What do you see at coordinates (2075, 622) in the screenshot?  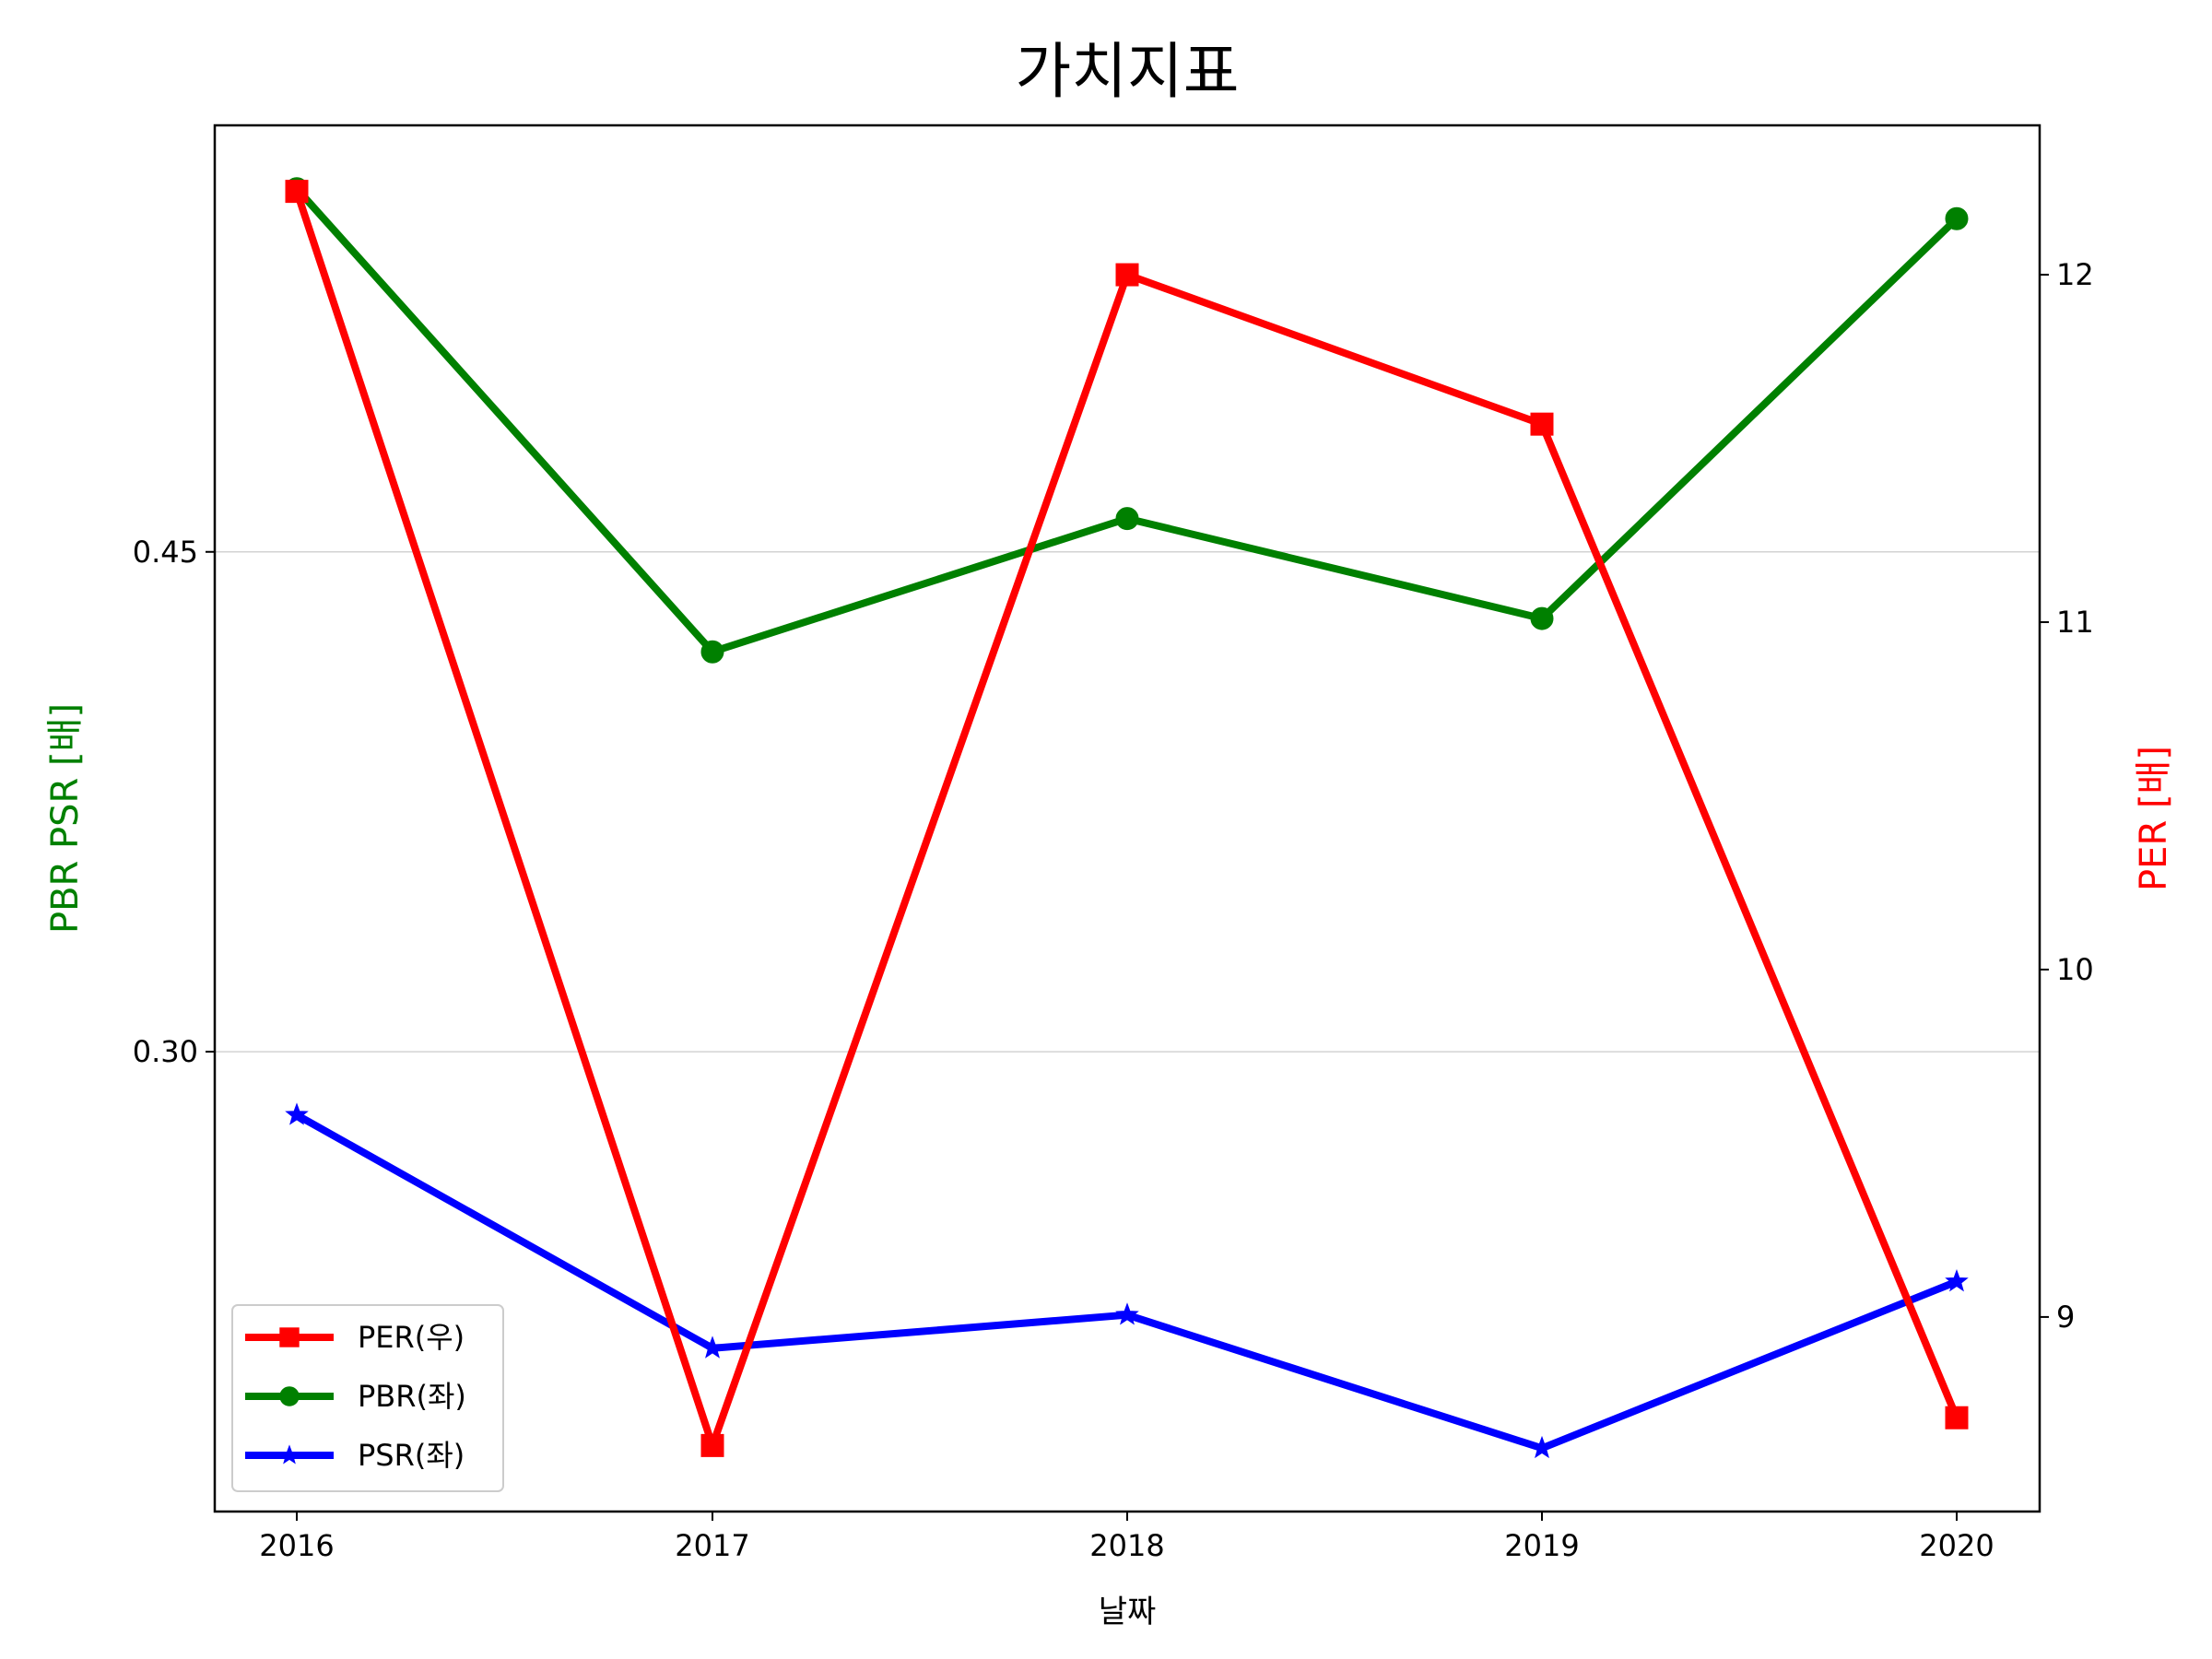 I see `y-right-tick-label: 11` at bounding box center [2075, 622].